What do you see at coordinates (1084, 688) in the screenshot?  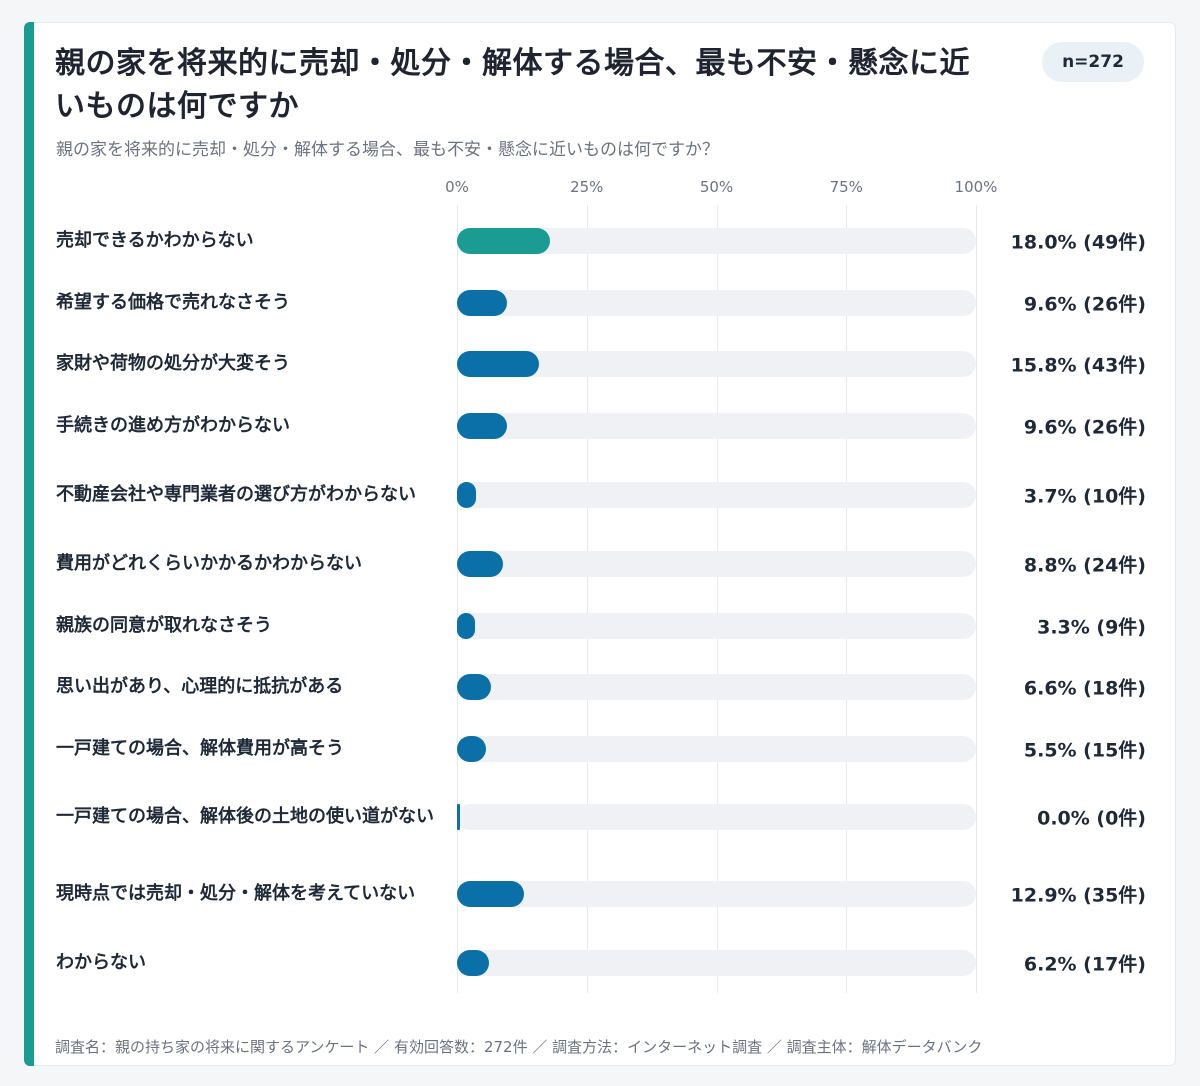 I see `value-label: 6.6% (18件)` at bounding box center [1084, 688].